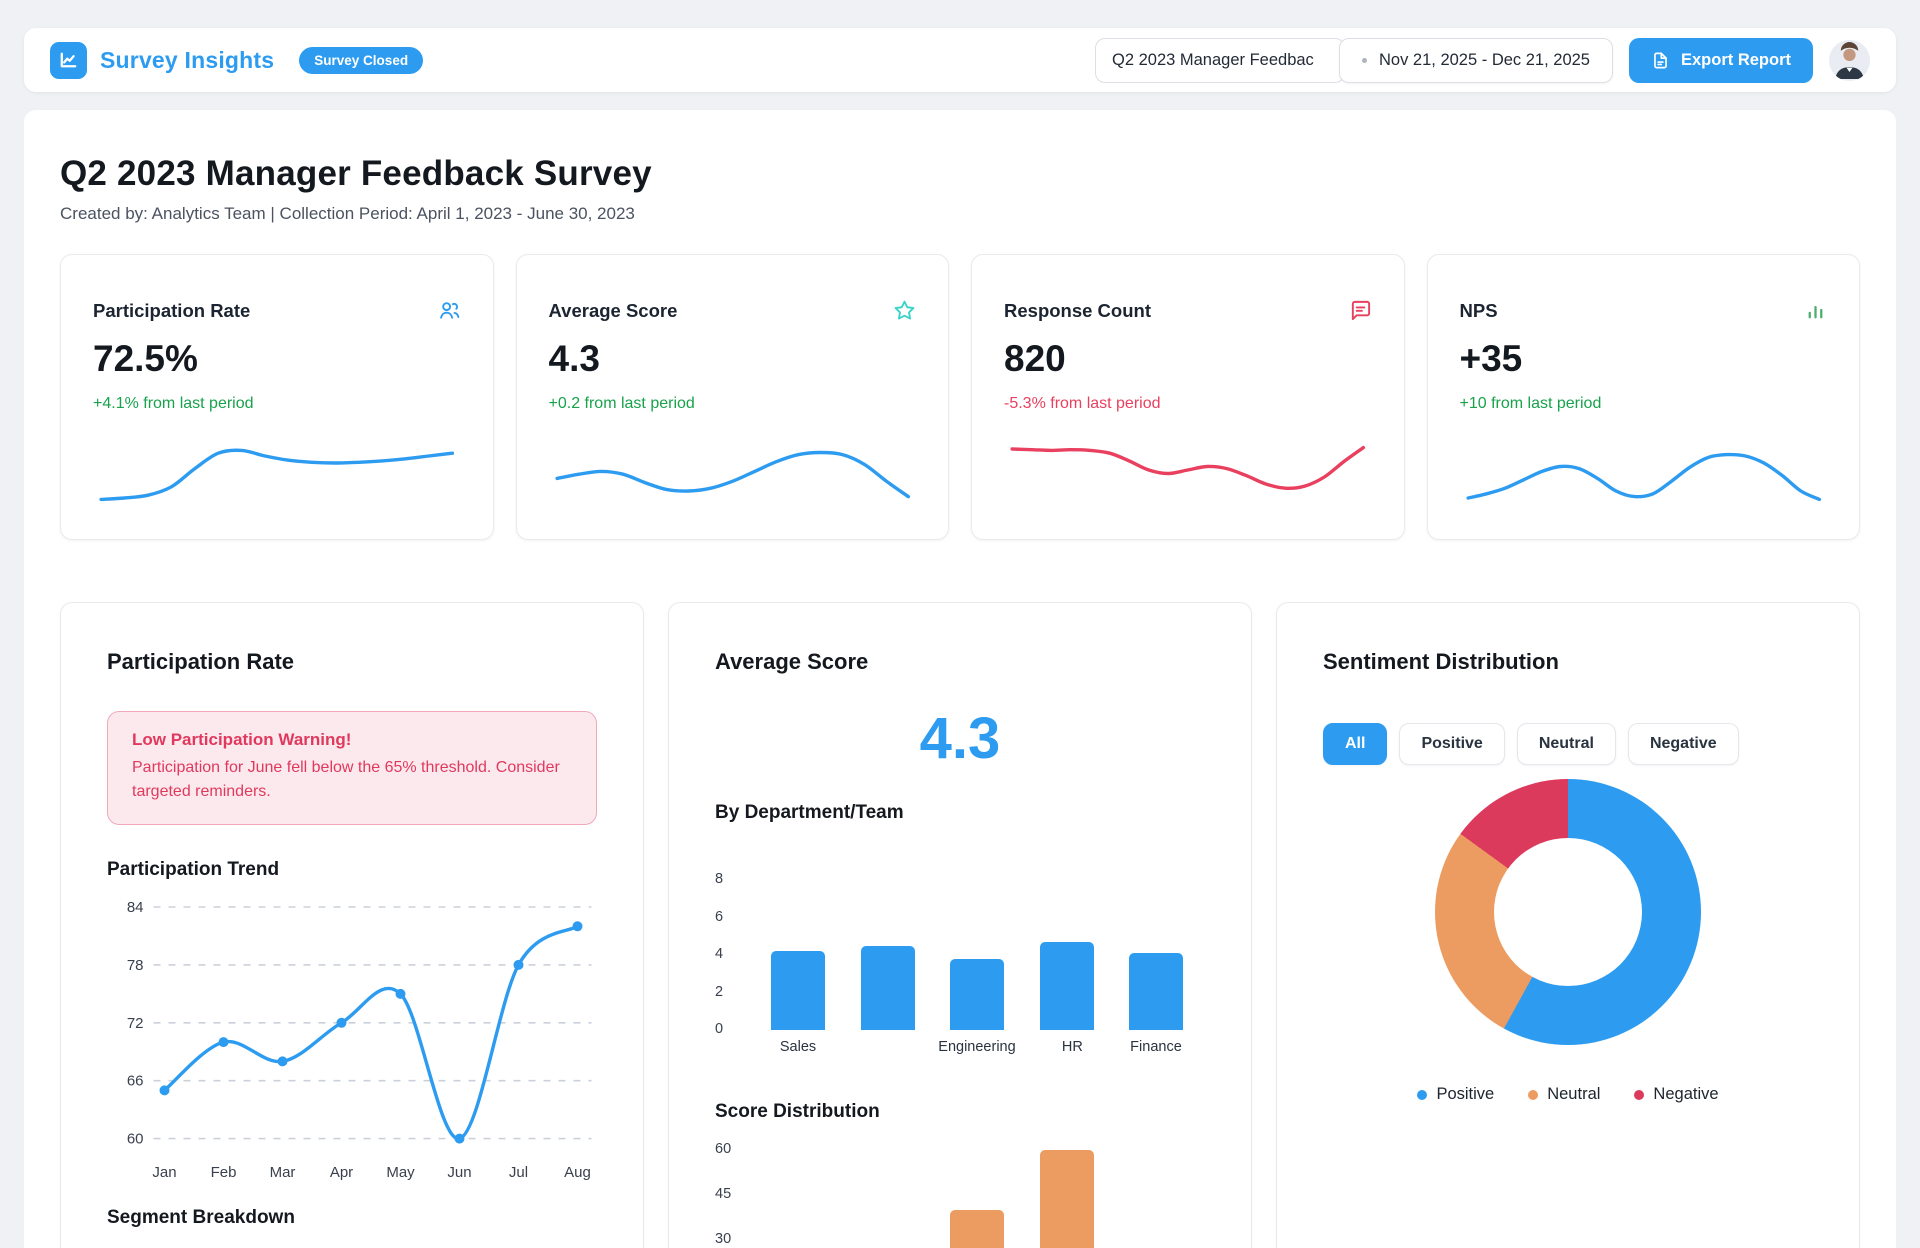 The width and height of the screenshot is (1920, 1248). I want to click on department-chart-title: By Department/Team, so click(809, 812).